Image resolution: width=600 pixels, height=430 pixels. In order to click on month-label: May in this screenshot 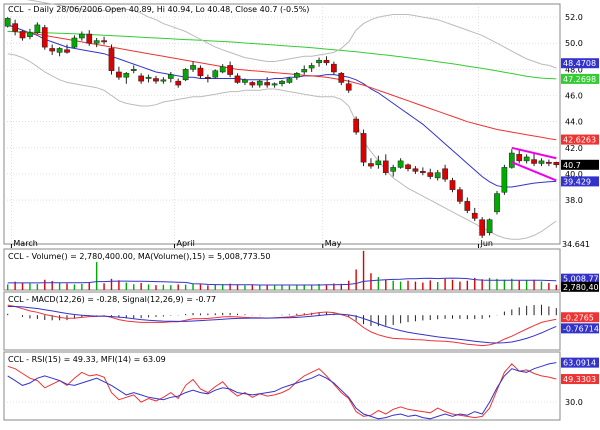, I will do `click(333, 243)`.